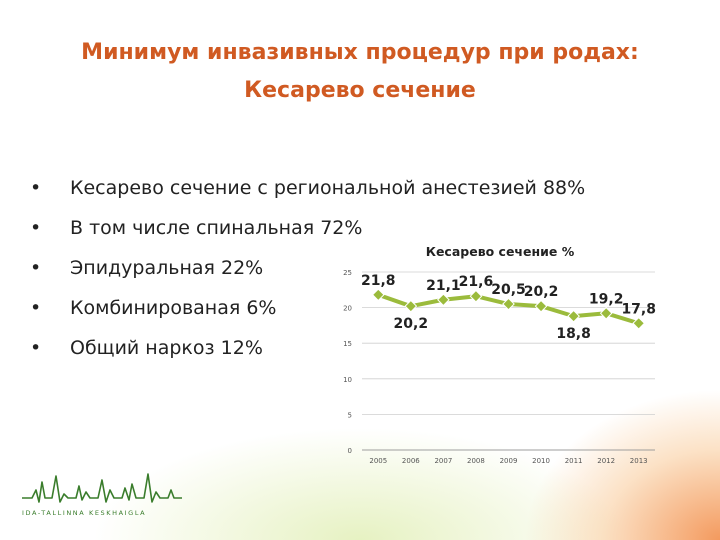  I want to click on bullet-text: Эпидуральная 22%, so click(167, 268).